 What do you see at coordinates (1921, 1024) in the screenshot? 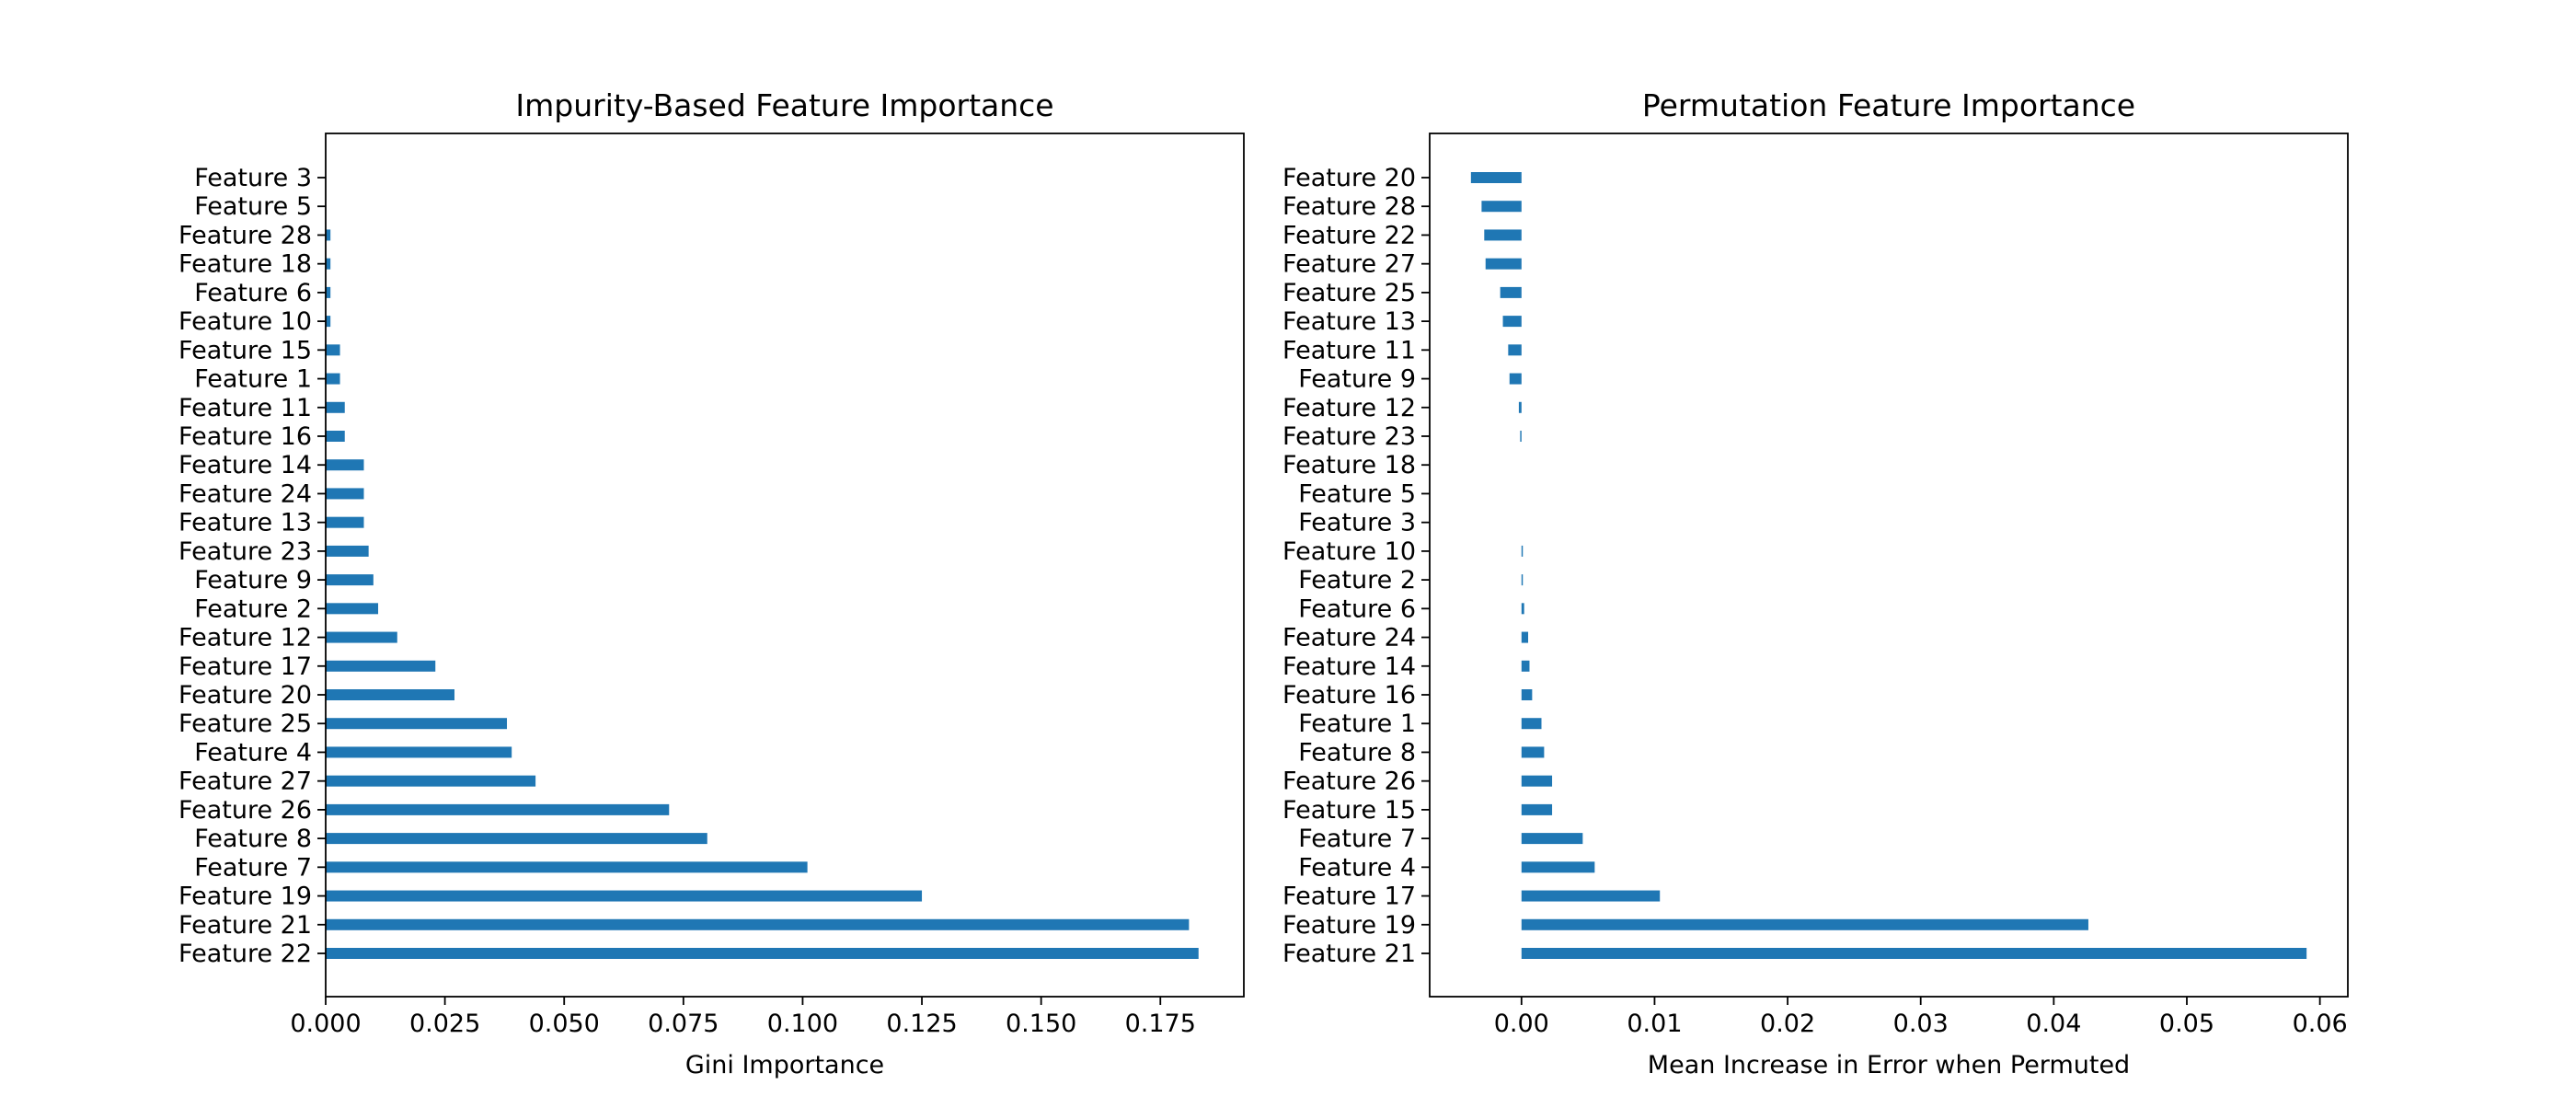
I see `x-tick-label: 0.03` at bounding box center [1921, 1024].